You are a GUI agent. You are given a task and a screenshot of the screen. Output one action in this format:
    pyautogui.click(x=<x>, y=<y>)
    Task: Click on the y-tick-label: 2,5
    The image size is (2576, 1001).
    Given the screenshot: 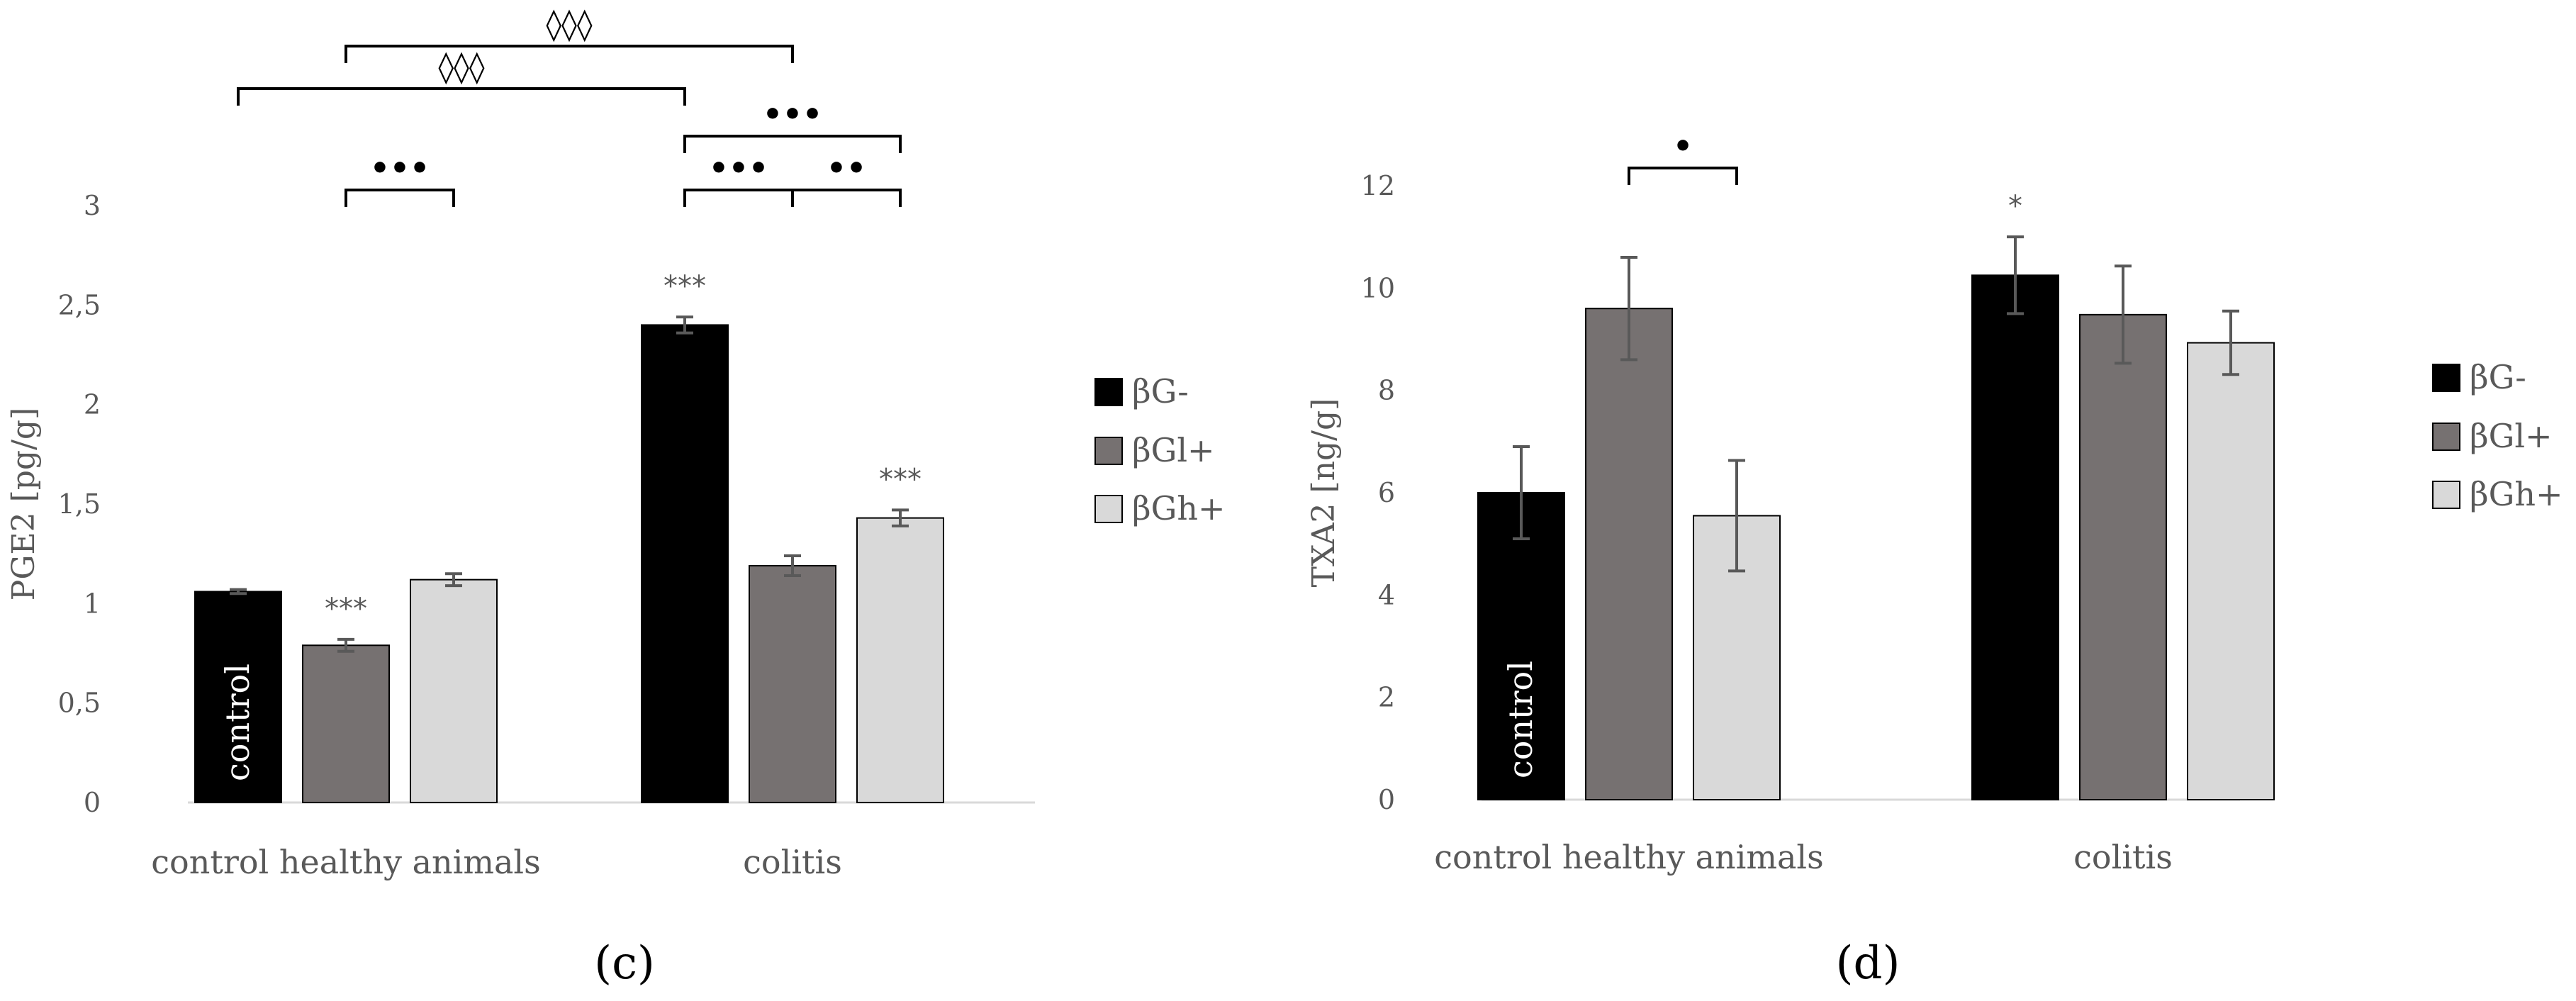 What is the action you would take?
    pyautogui.click(x=79, y=304)
    